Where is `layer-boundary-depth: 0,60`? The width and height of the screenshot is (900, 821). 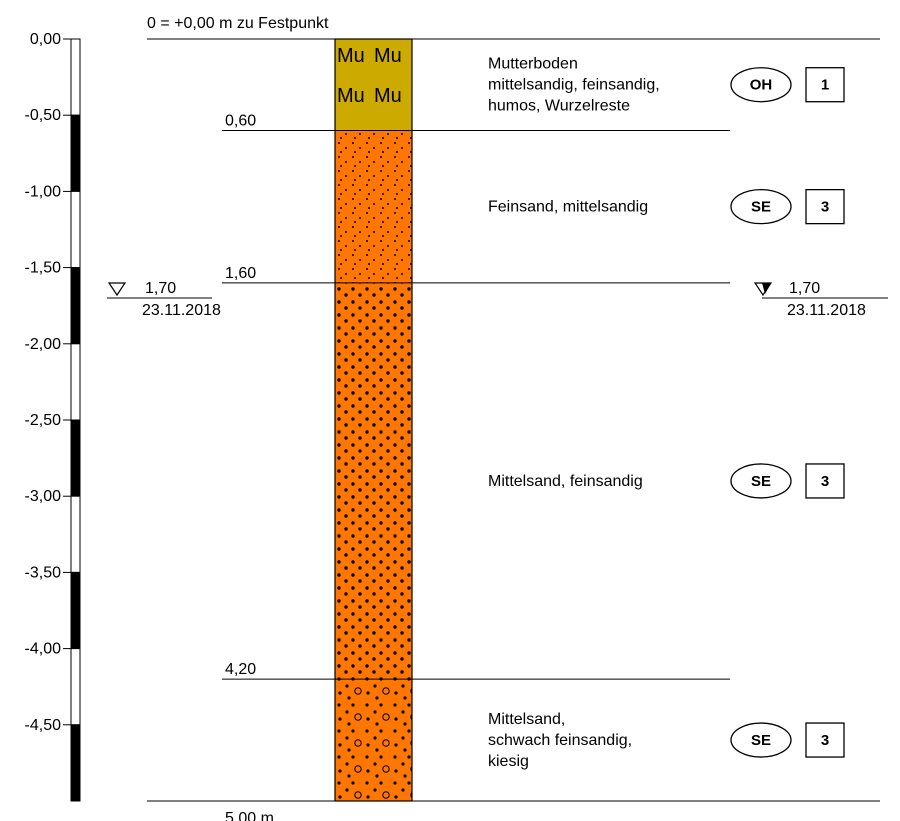
layer-boundary-depth: 0,60 is located at coordinates (240, 120).